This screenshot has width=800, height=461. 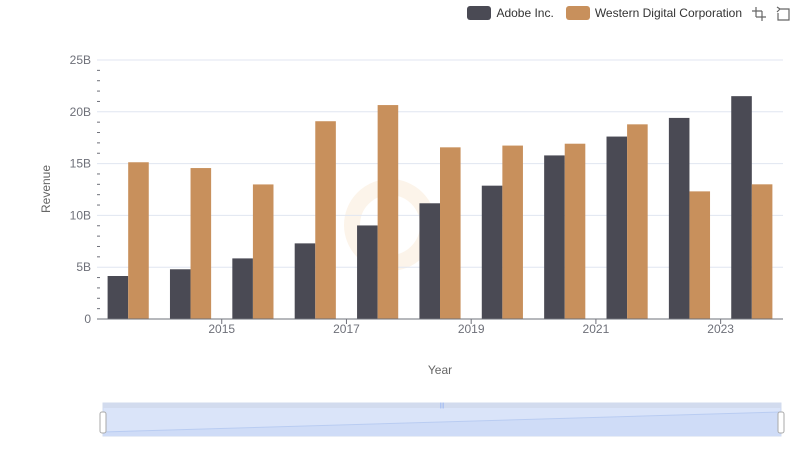 I want to click on data-zoom-slider: |||, so click(x=442, y=419).